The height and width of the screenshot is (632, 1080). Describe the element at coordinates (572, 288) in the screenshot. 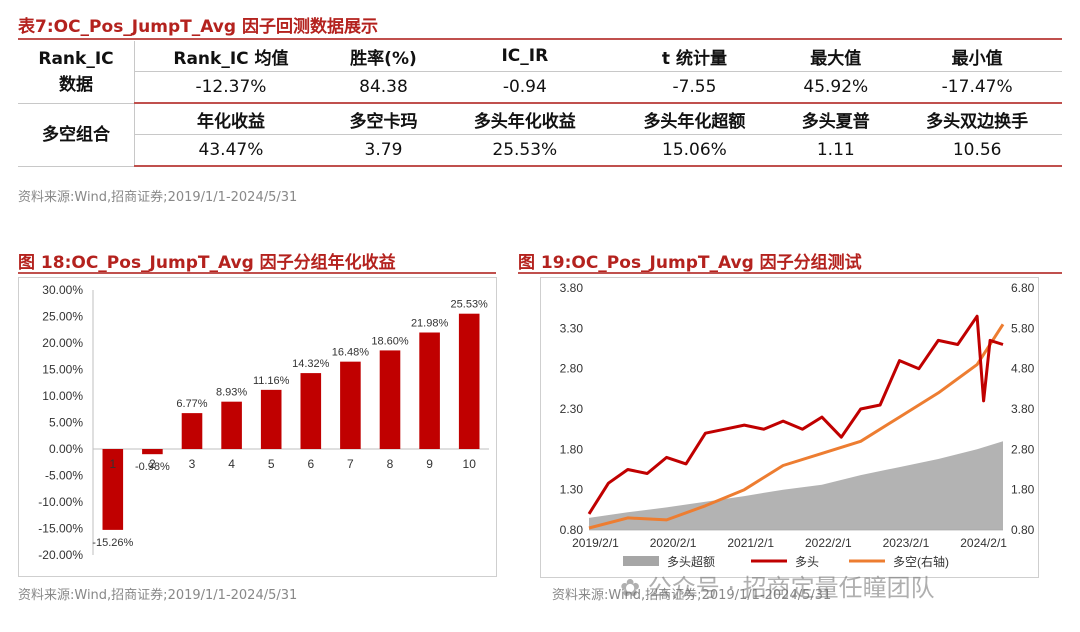

I see `y-left-tick-label: 3.80` at that location.